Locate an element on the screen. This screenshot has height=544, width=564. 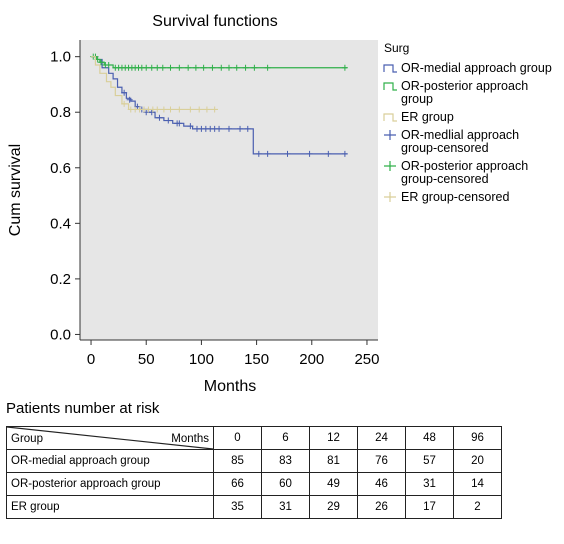
table-row: ER group 35 31 29 26 17 2 is located at coordinates (254, 507).